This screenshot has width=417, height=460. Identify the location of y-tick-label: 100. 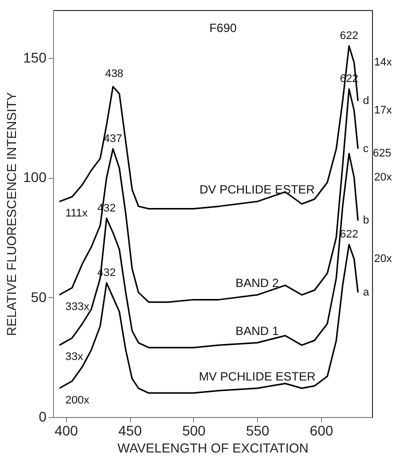
(35, 177).